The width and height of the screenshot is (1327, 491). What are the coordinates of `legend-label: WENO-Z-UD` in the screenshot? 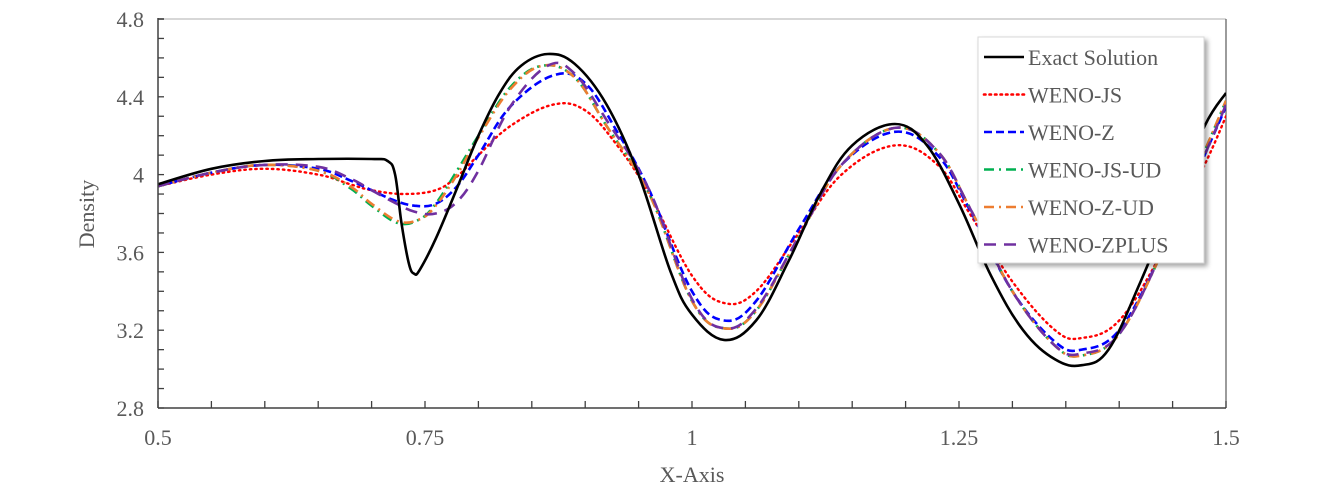 It's located at (1091, 207).